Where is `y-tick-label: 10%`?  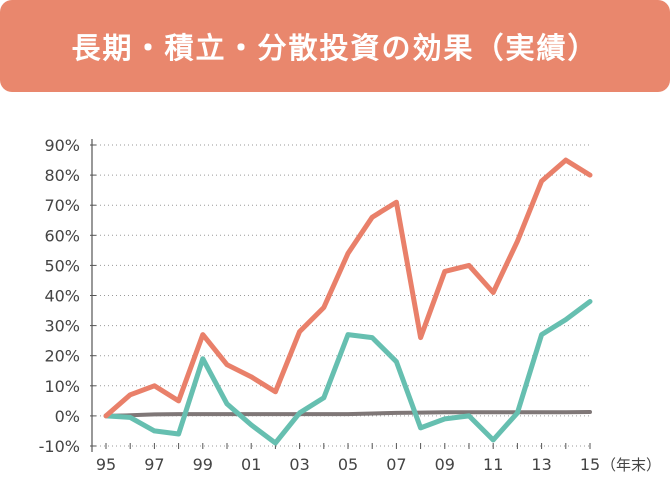
y-tick-label: 10% is located at coordinates (62, 386).